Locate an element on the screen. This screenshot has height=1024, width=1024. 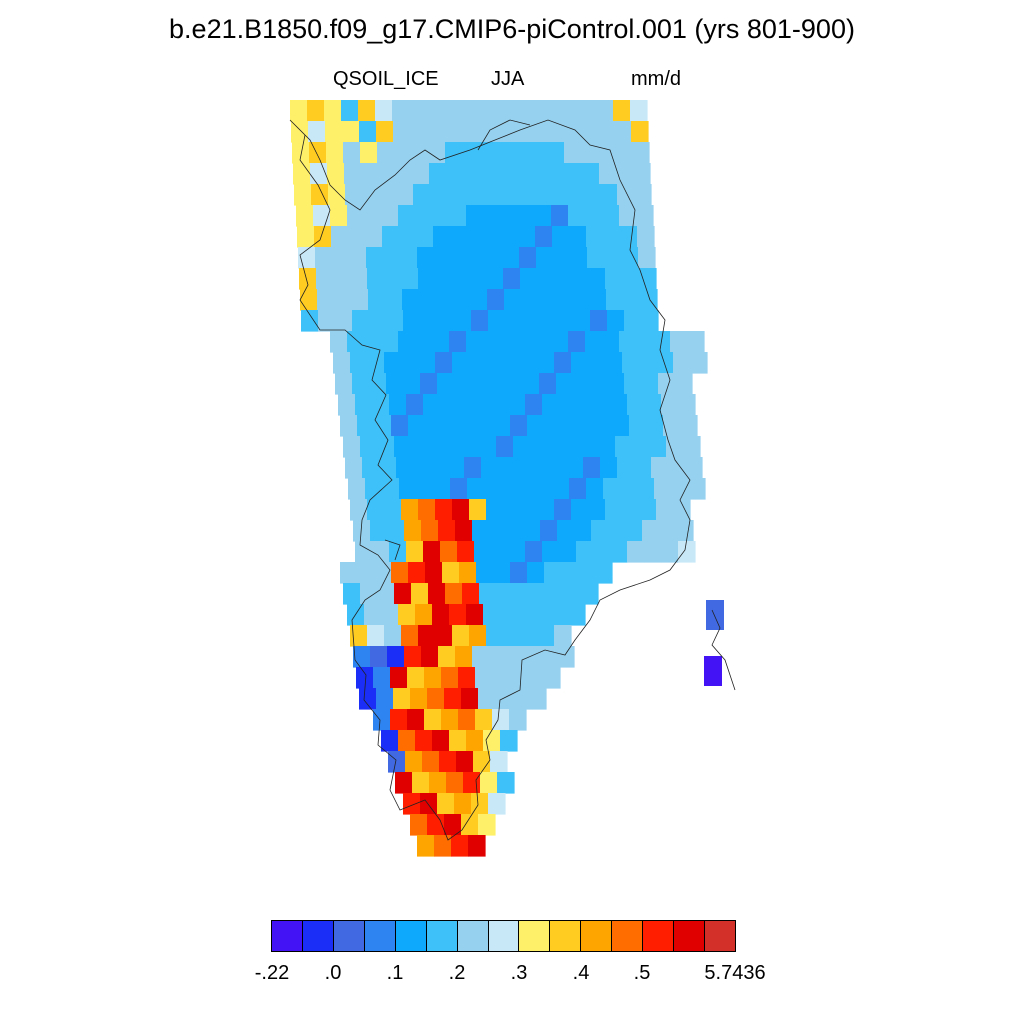
variable-label: QSOIL_ICE is located at coordinates (386, 79).